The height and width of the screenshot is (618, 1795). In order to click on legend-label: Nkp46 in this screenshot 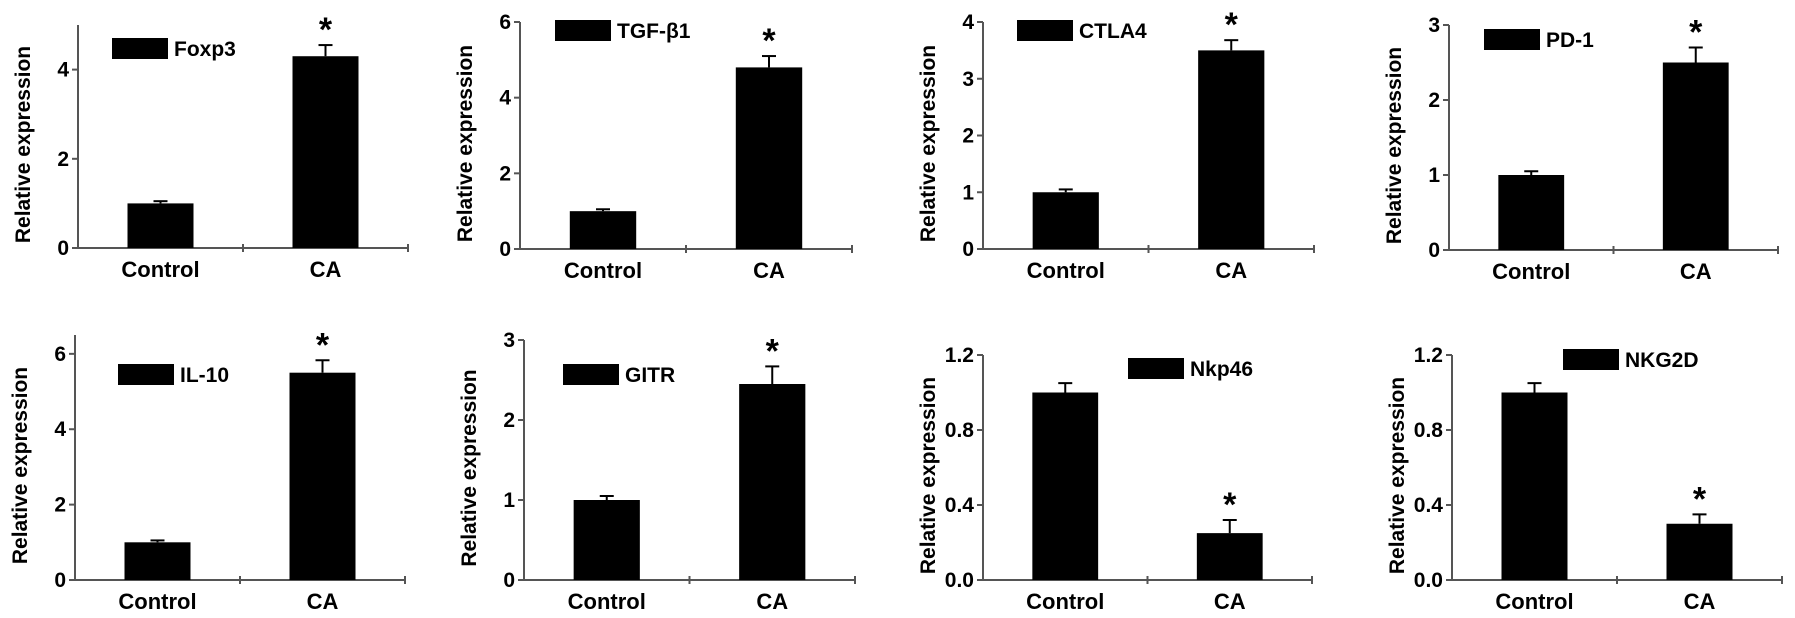, I will do `click(1221, 369)`.